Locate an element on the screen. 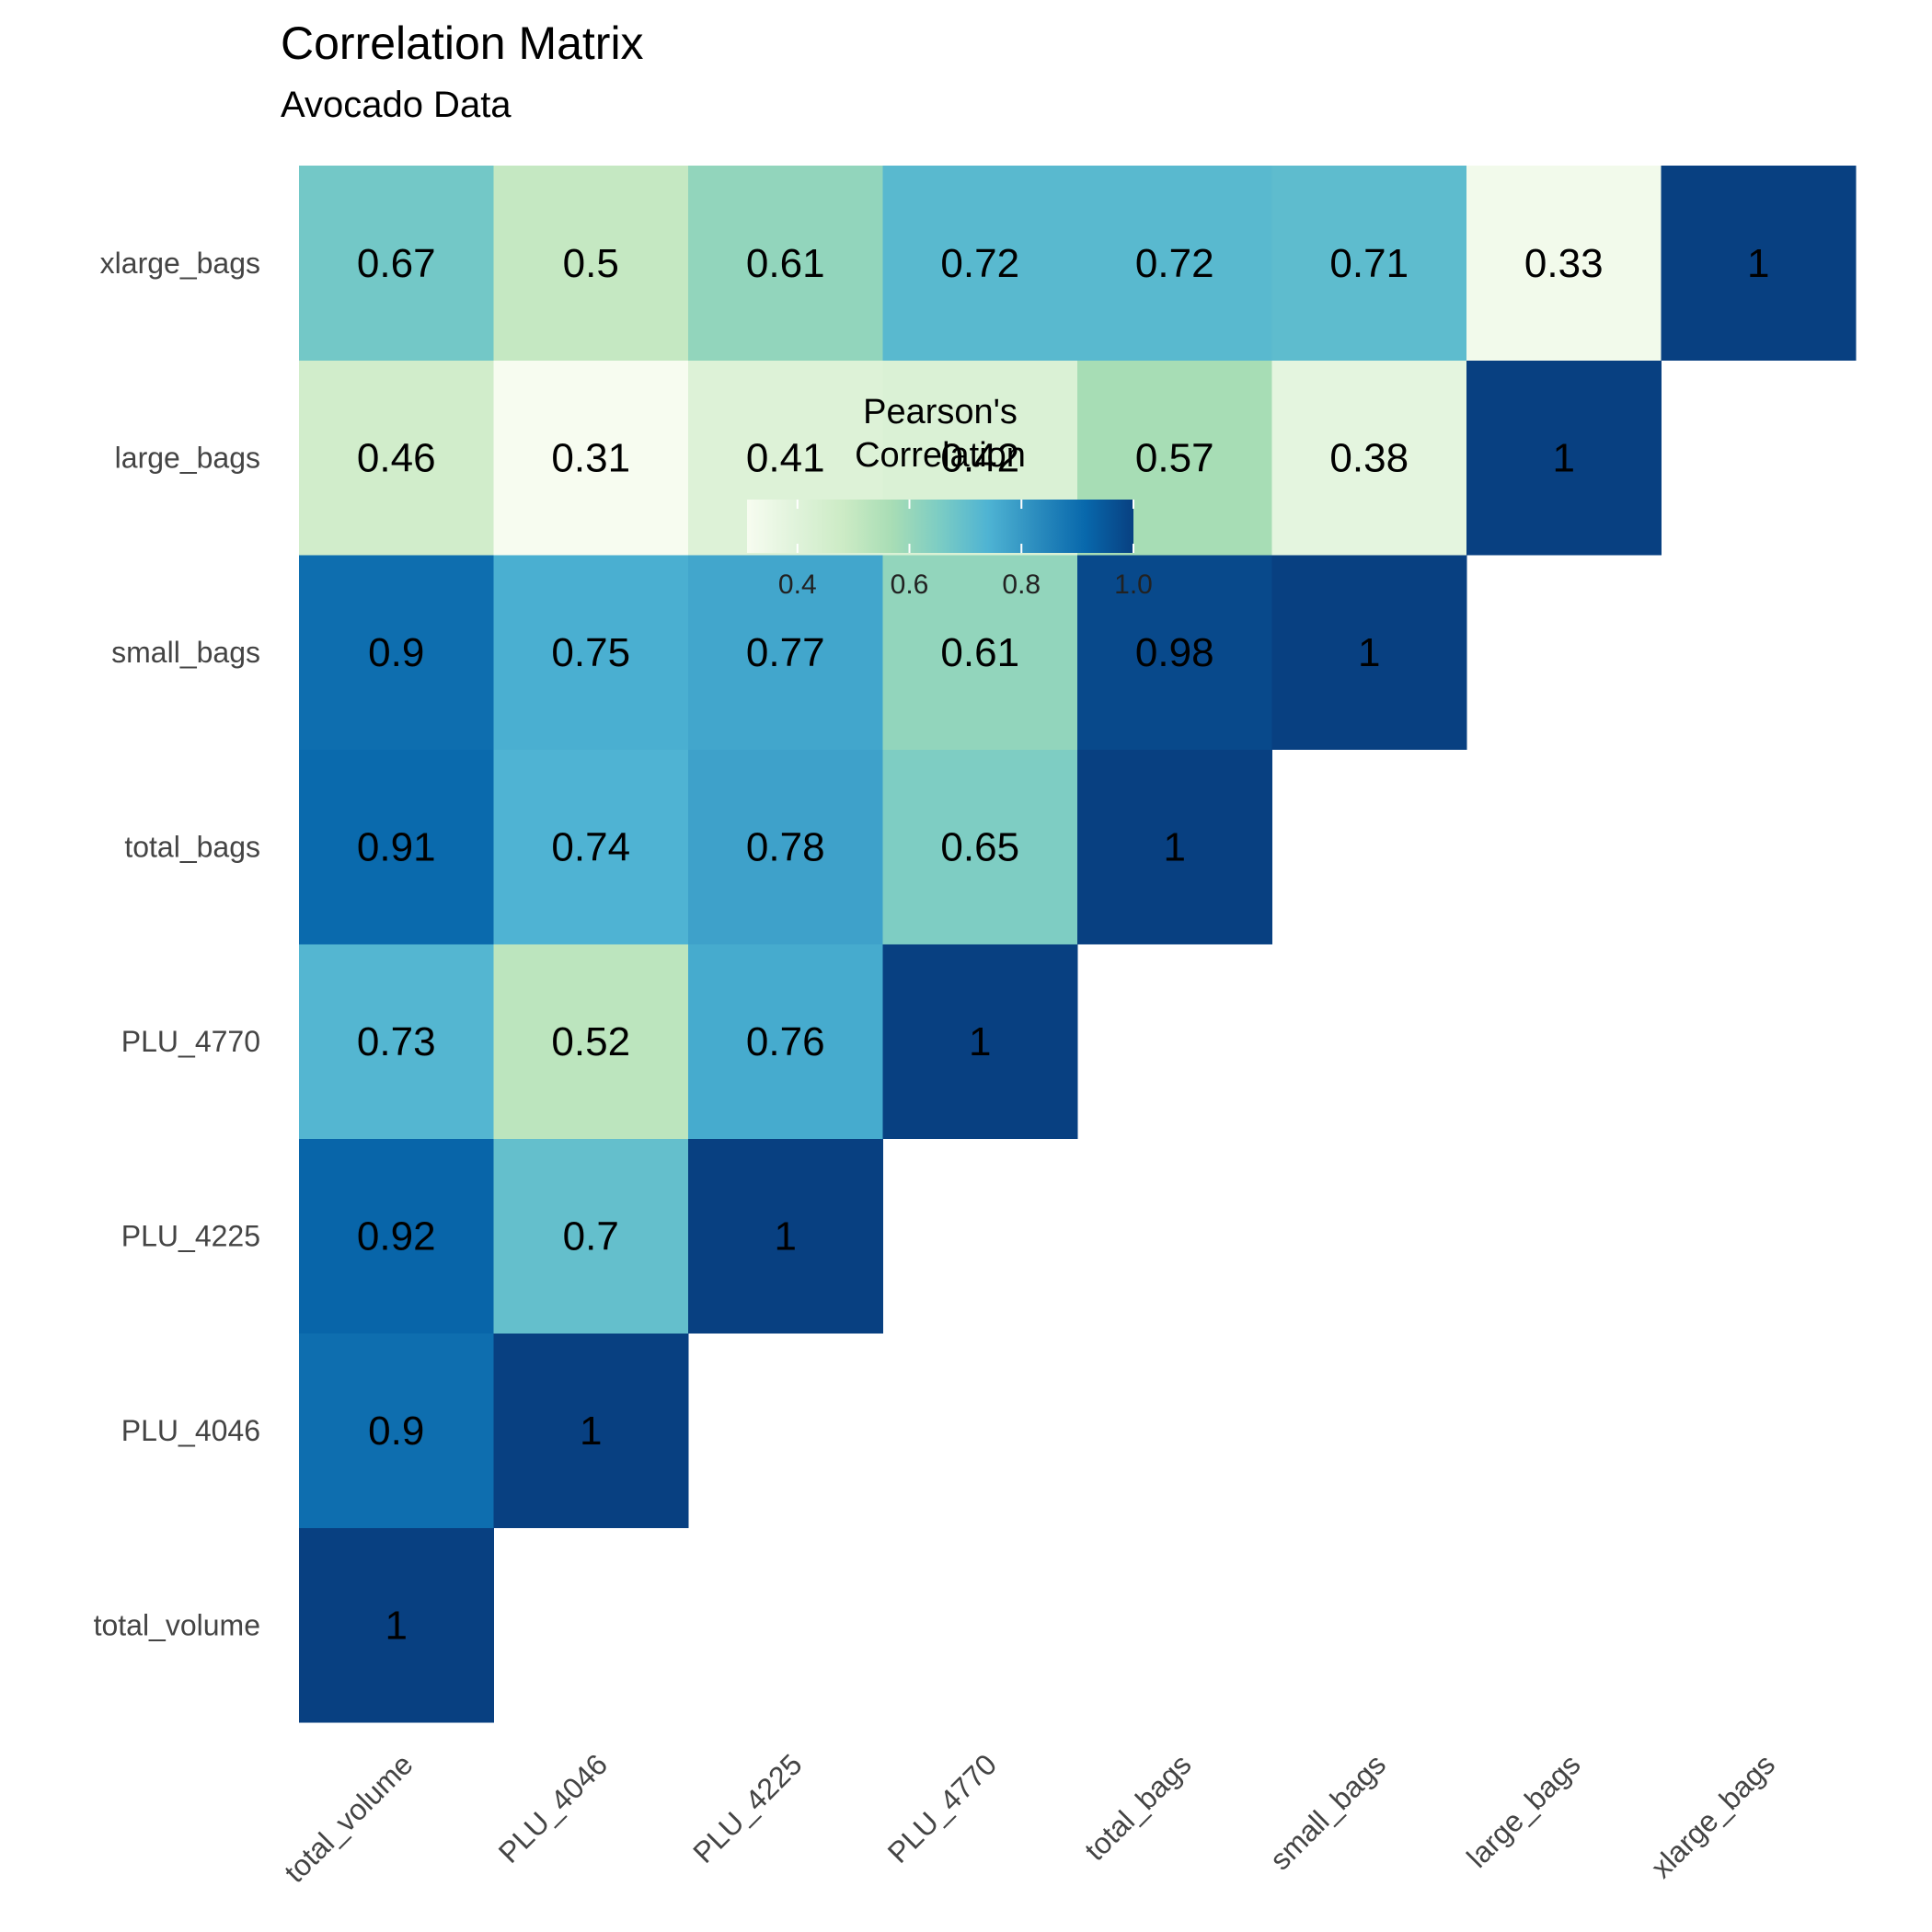 The height and width of the screenshot is (1932, 1932). cell-value-label: 0.41 is located at coordinates (785, 457).